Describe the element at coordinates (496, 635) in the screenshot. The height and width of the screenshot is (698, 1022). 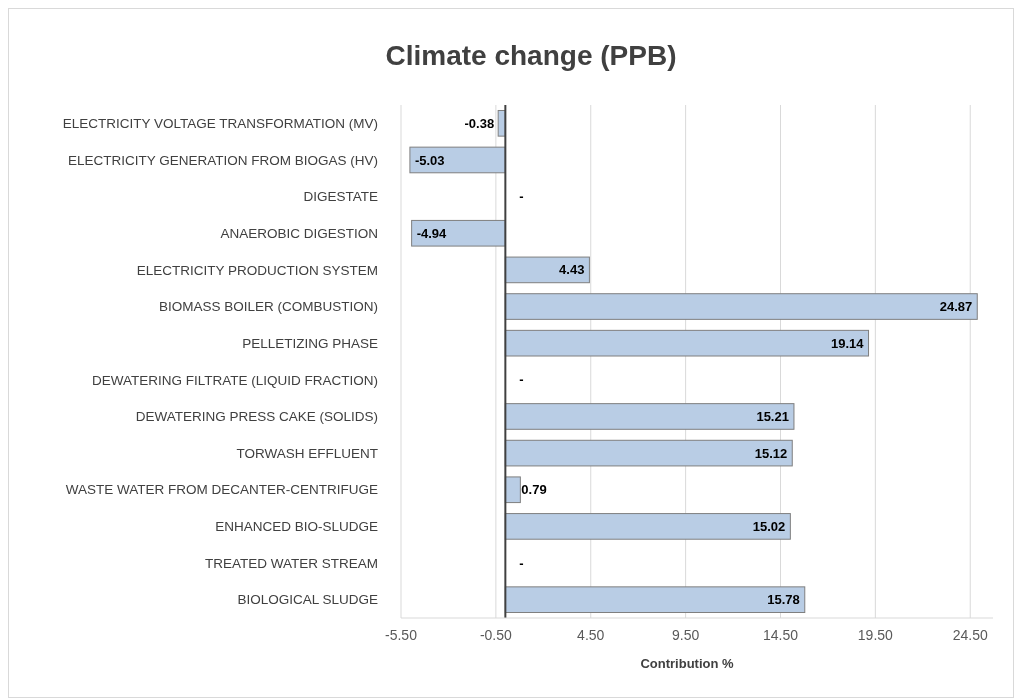
I see `x-tick-label: -0.50` at that location.